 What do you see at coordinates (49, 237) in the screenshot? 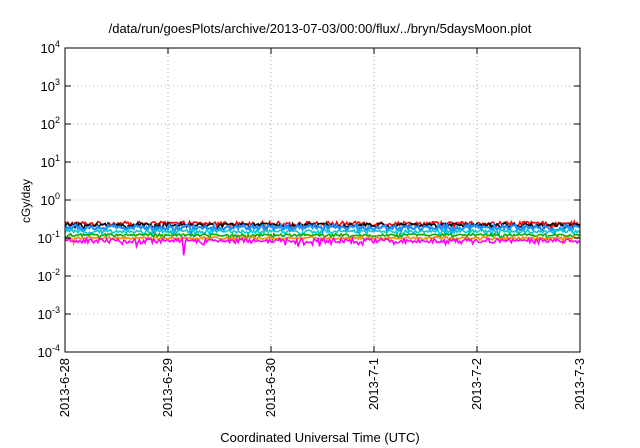
I see `y-tick-label: 10⁻¹` at bounding box center [49, 237].